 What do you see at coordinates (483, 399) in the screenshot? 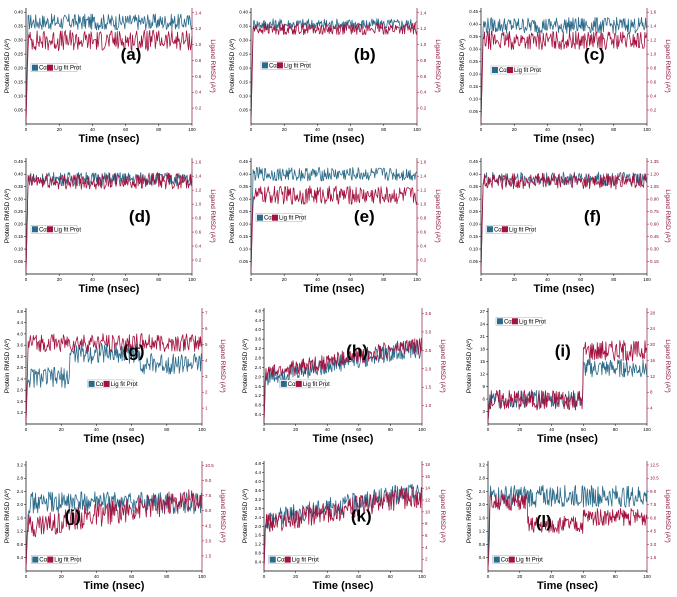
I see `y-tick-left-label: 6` at bounding box center [483, 399].